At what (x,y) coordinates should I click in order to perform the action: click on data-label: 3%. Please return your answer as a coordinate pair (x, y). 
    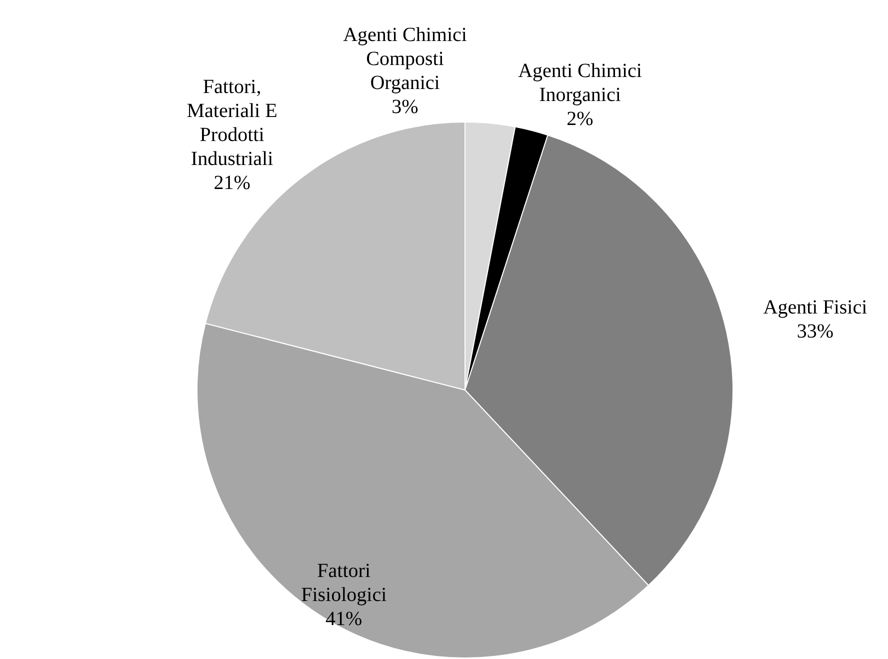
    Looking at the image, I should click on (405, 107).